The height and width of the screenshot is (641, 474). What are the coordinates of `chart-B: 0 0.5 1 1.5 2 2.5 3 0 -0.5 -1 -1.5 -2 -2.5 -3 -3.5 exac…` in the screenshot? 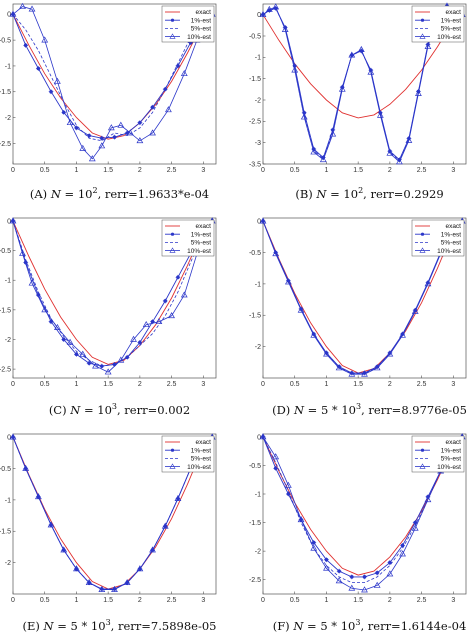 It's located at (358, 88).